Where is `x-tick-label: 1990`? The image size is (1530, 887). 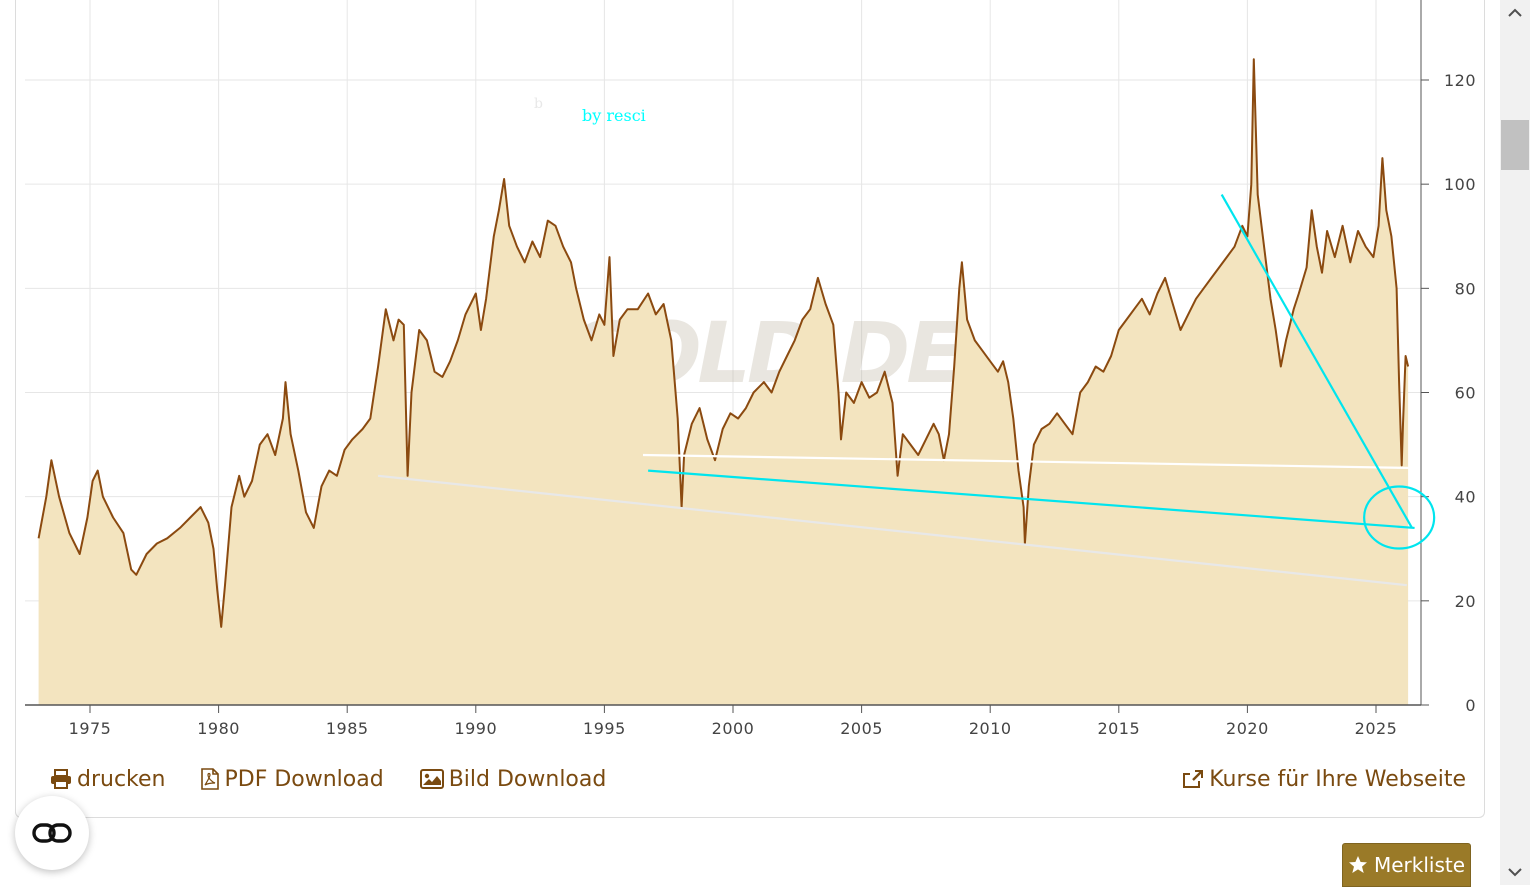
x-tick-label: 1990 is located at coordinates (475, 728).